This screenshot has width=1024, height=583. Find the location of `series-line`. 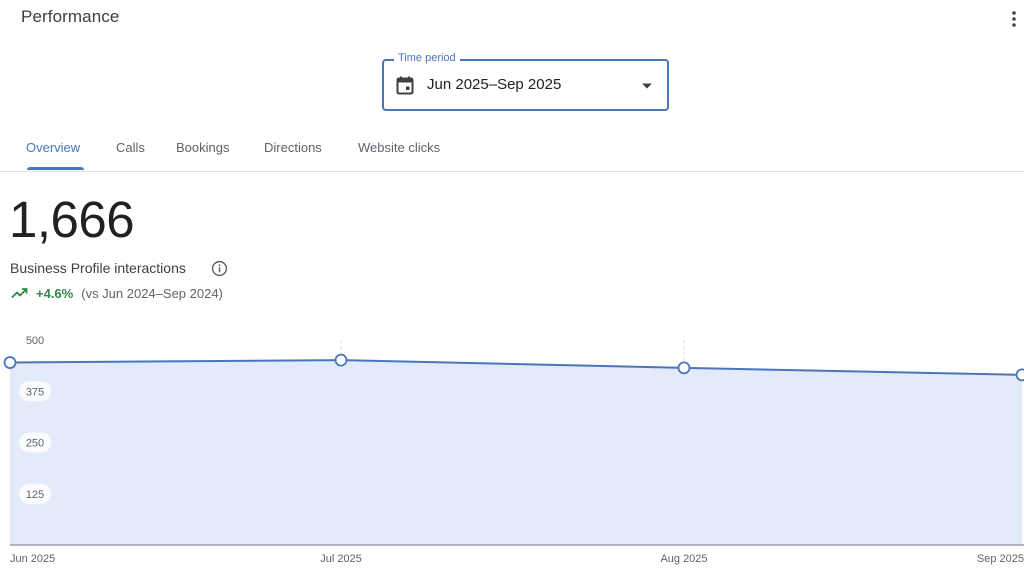

series-line is located at coordinates (516, 367).